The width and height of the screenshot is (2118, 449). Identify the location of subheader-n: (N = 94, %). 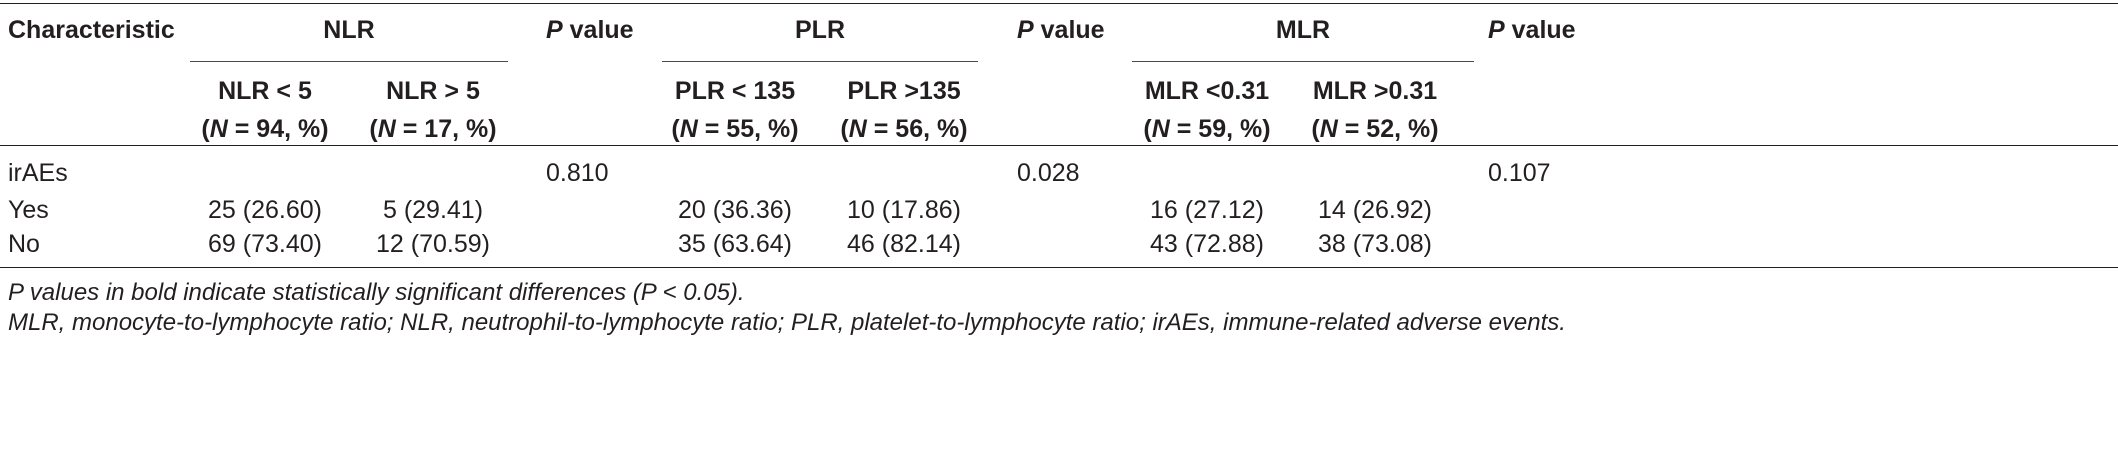
(265, 129).